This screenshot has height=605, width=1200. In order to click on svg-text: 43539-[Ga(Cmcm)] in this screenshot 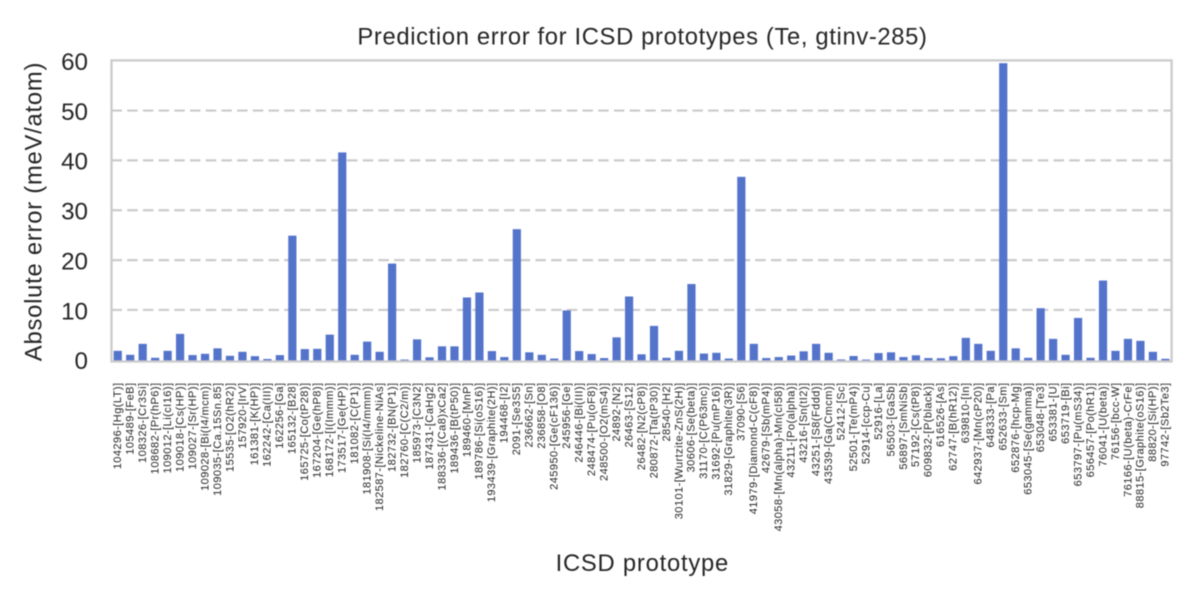, I will do `click(829, 434)`.